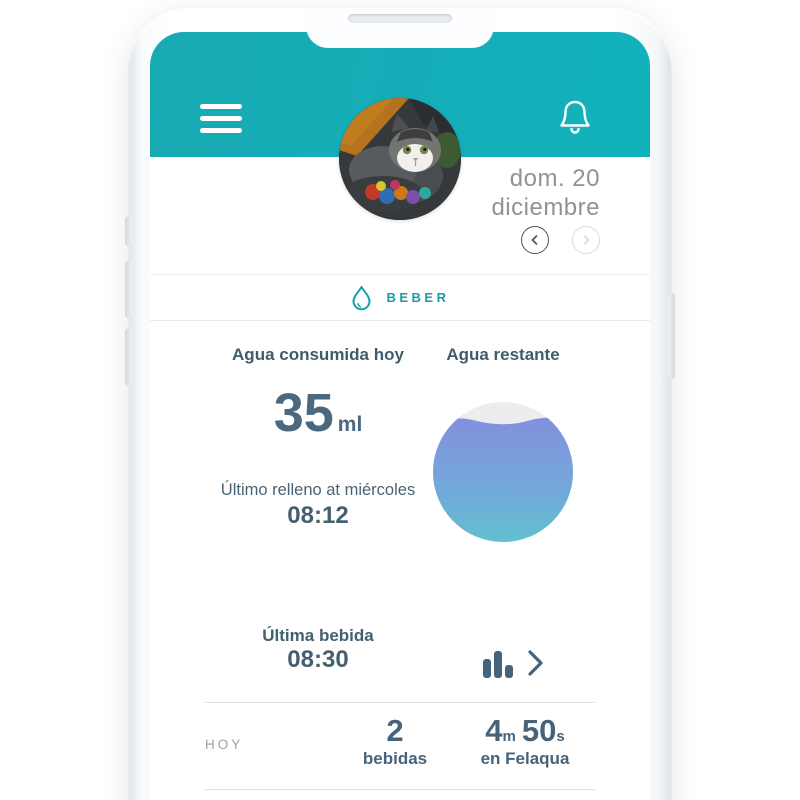  I want to click on current-date: dom. 20 diciembre, so click(545, 193).